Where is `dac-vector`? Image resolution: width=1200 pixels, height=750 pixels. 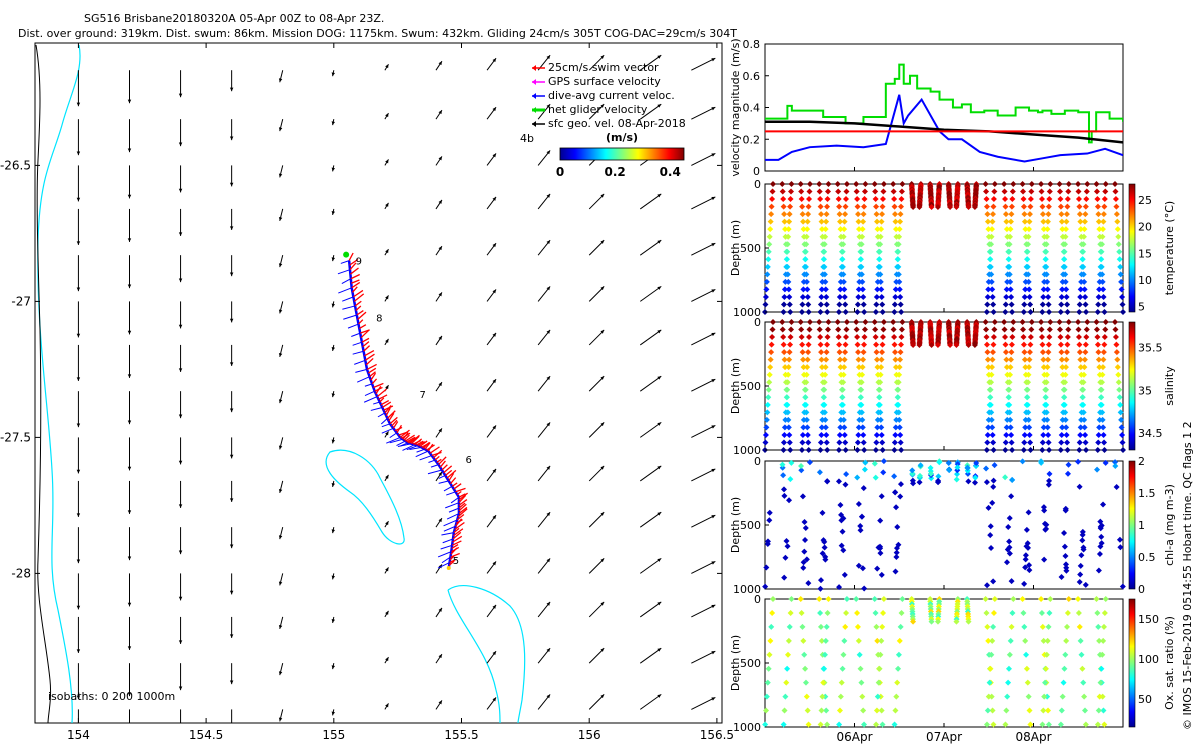
dac-vector is located at coordinates (368, 385).